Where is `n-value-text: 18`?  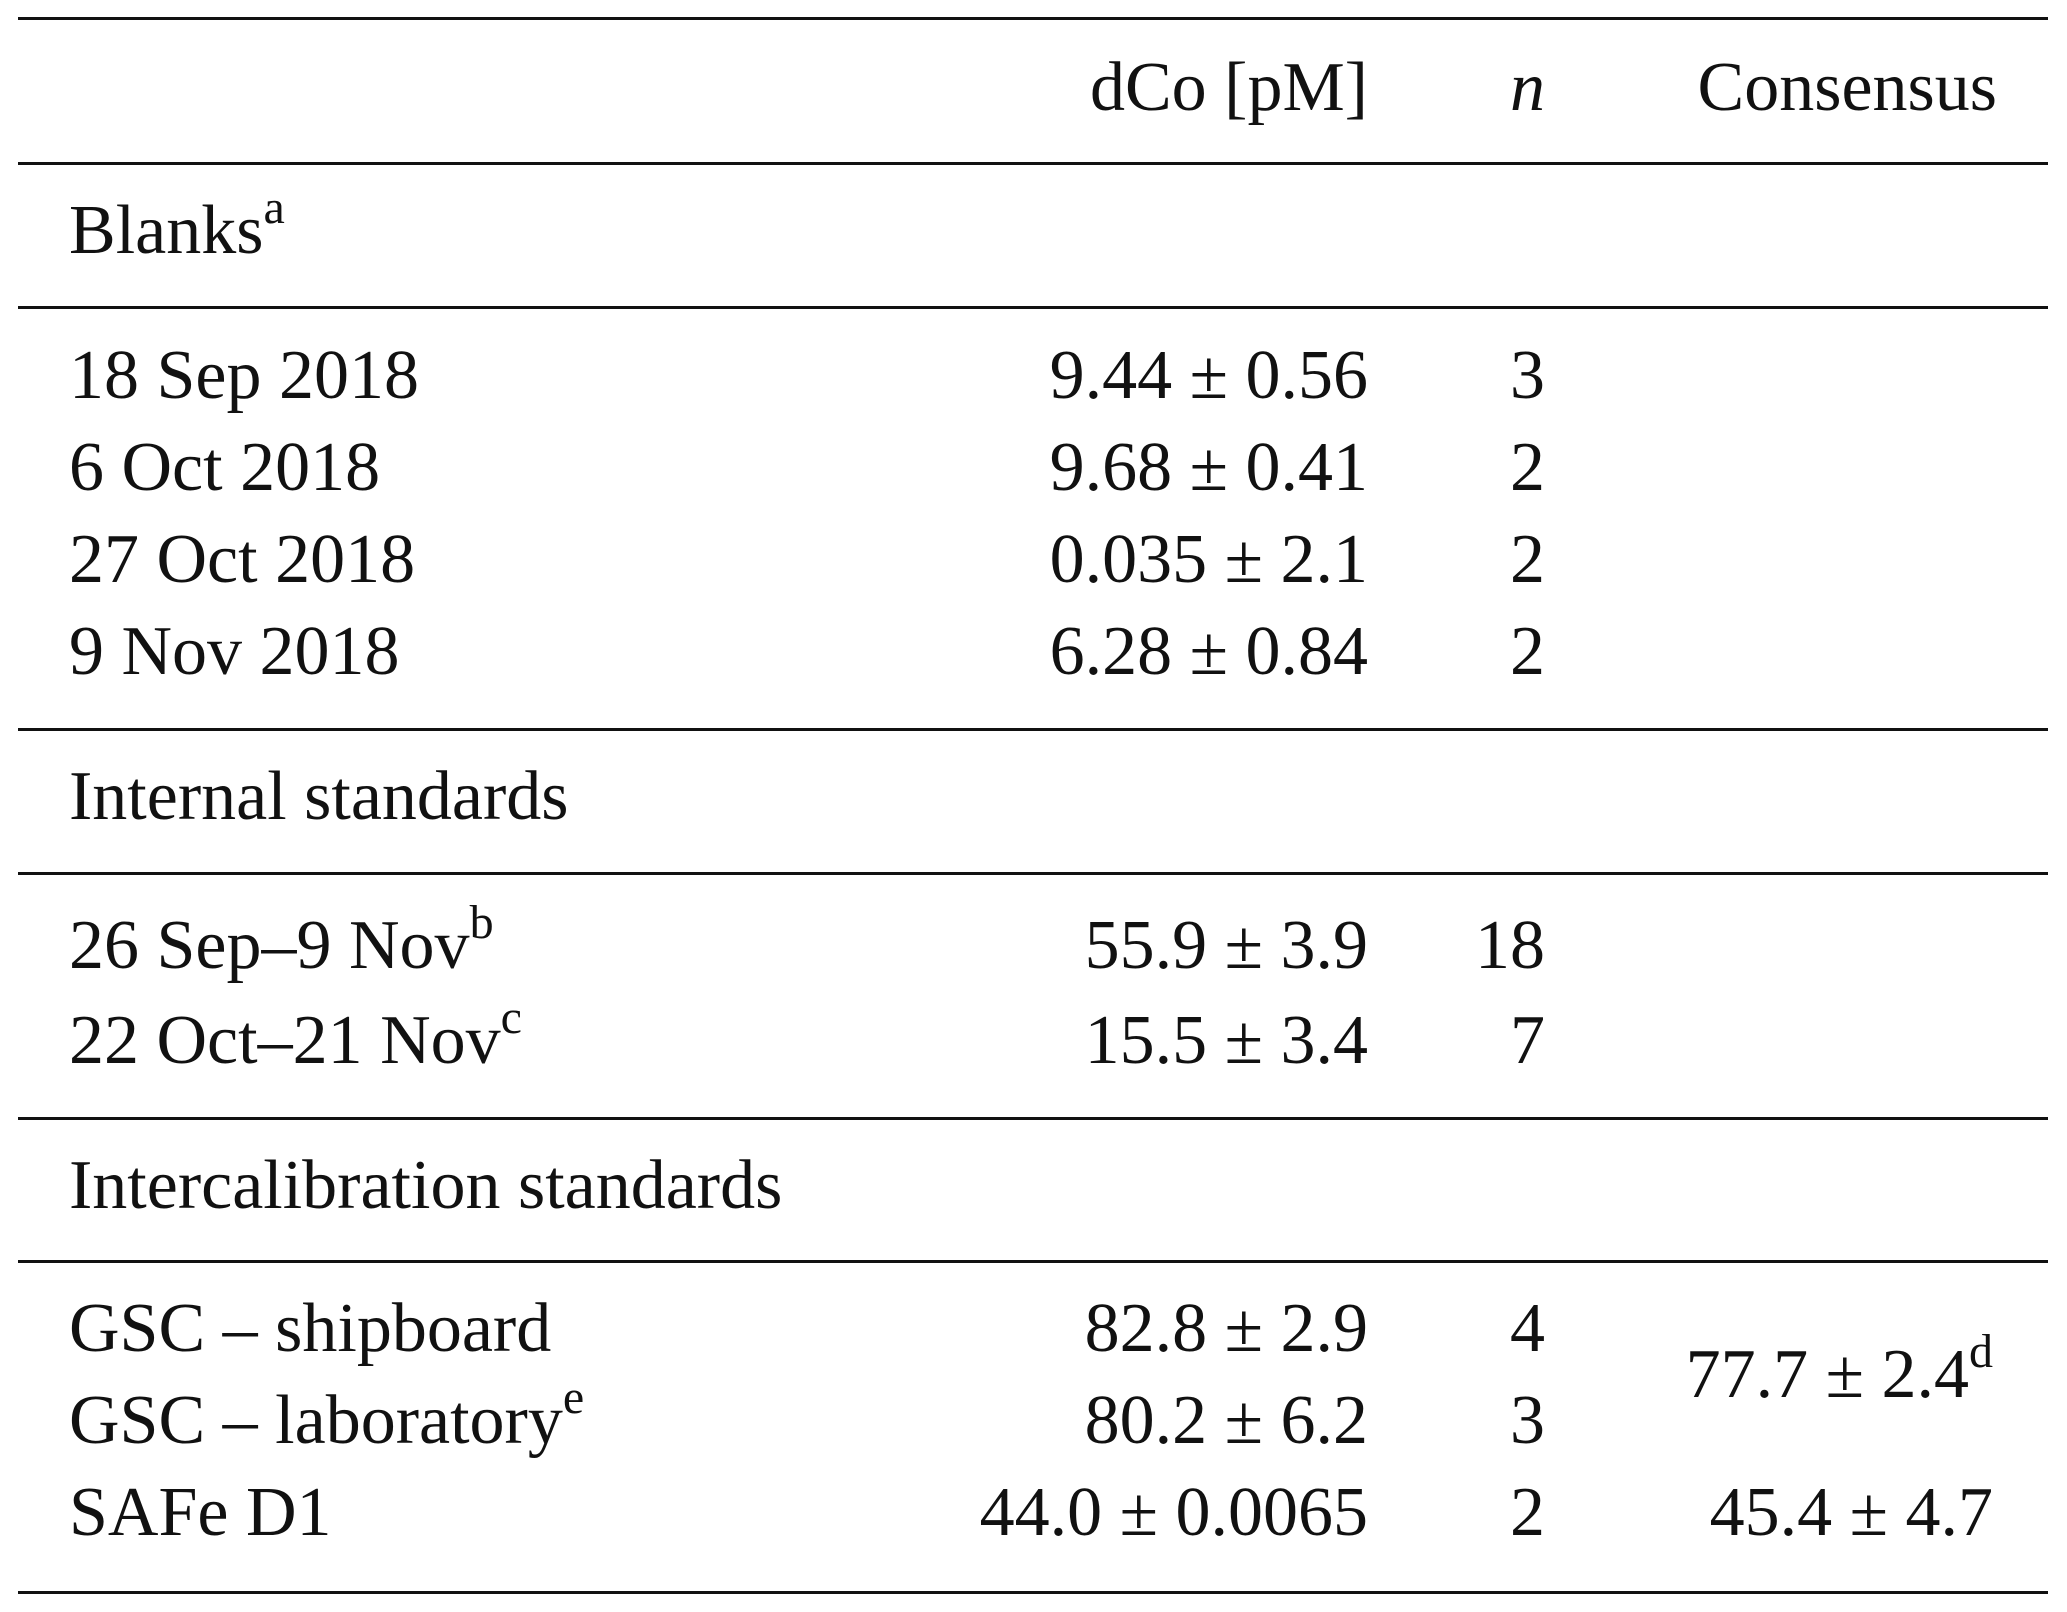
n-value-text: 18 is located at coordinates (1510, 945).